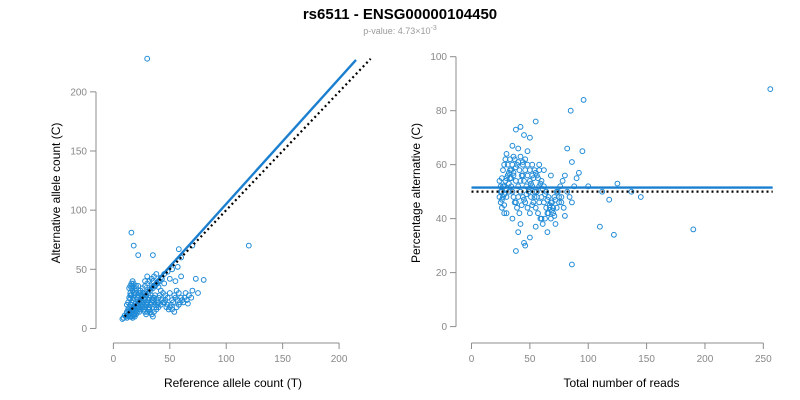 This screenshot has height=400, width=800. I want to click on y-tick-label: 150, so click(78, 152).